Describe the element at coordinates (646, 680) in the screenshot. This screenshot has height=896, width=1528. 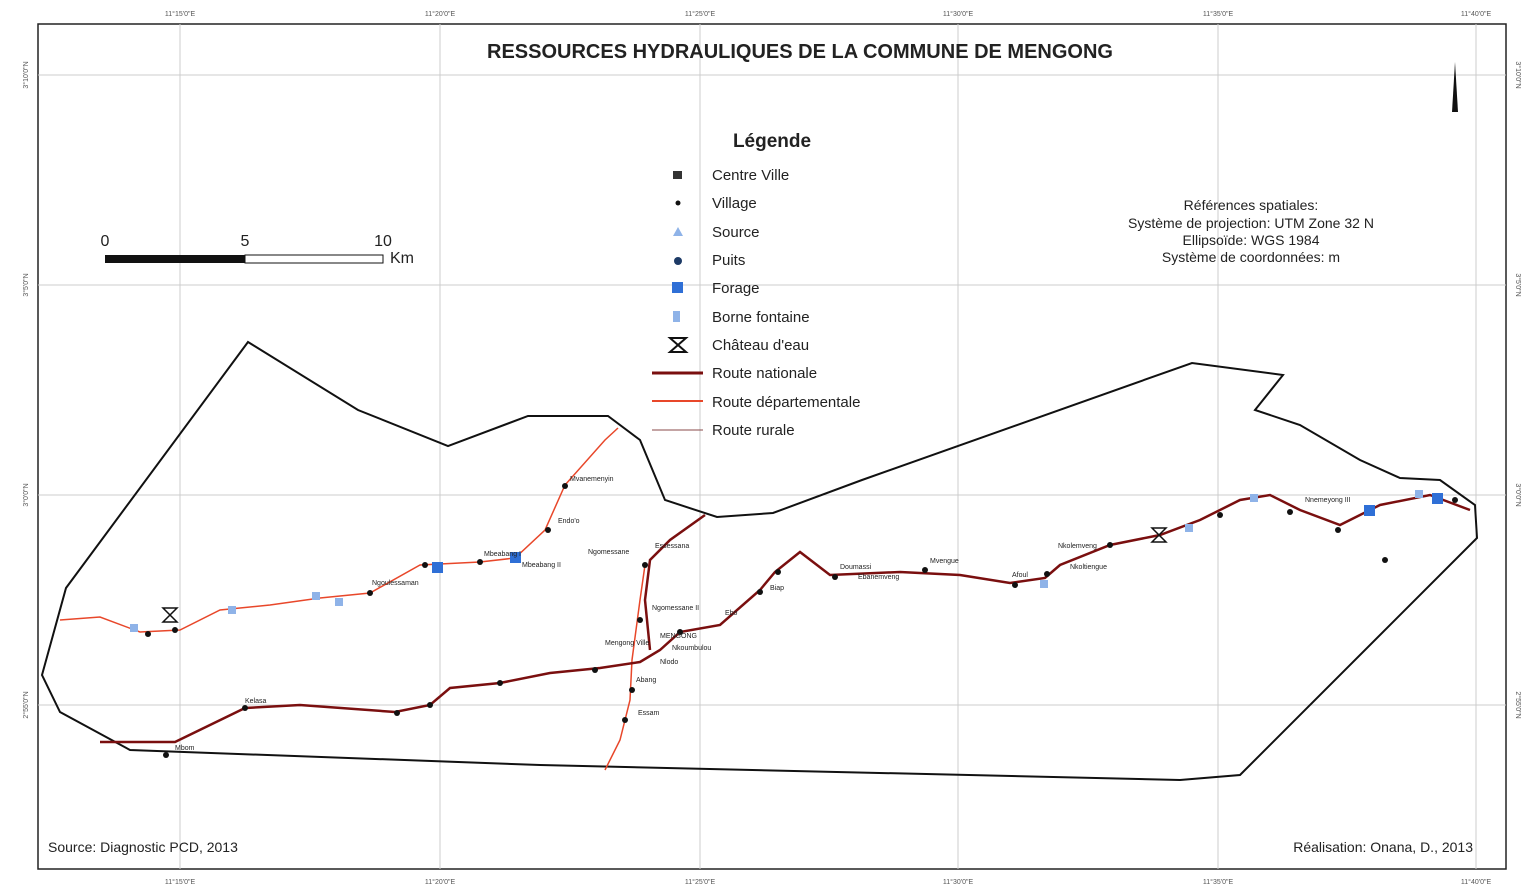
I see `place-label: Abang` at that location.